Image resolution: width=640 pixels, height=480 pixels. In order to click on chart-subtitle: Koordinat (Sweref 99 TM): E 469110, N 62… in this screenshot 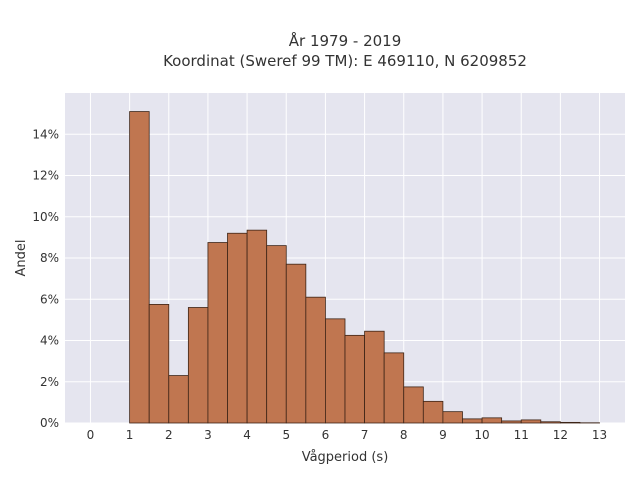, I will do `click(345, 61)`.